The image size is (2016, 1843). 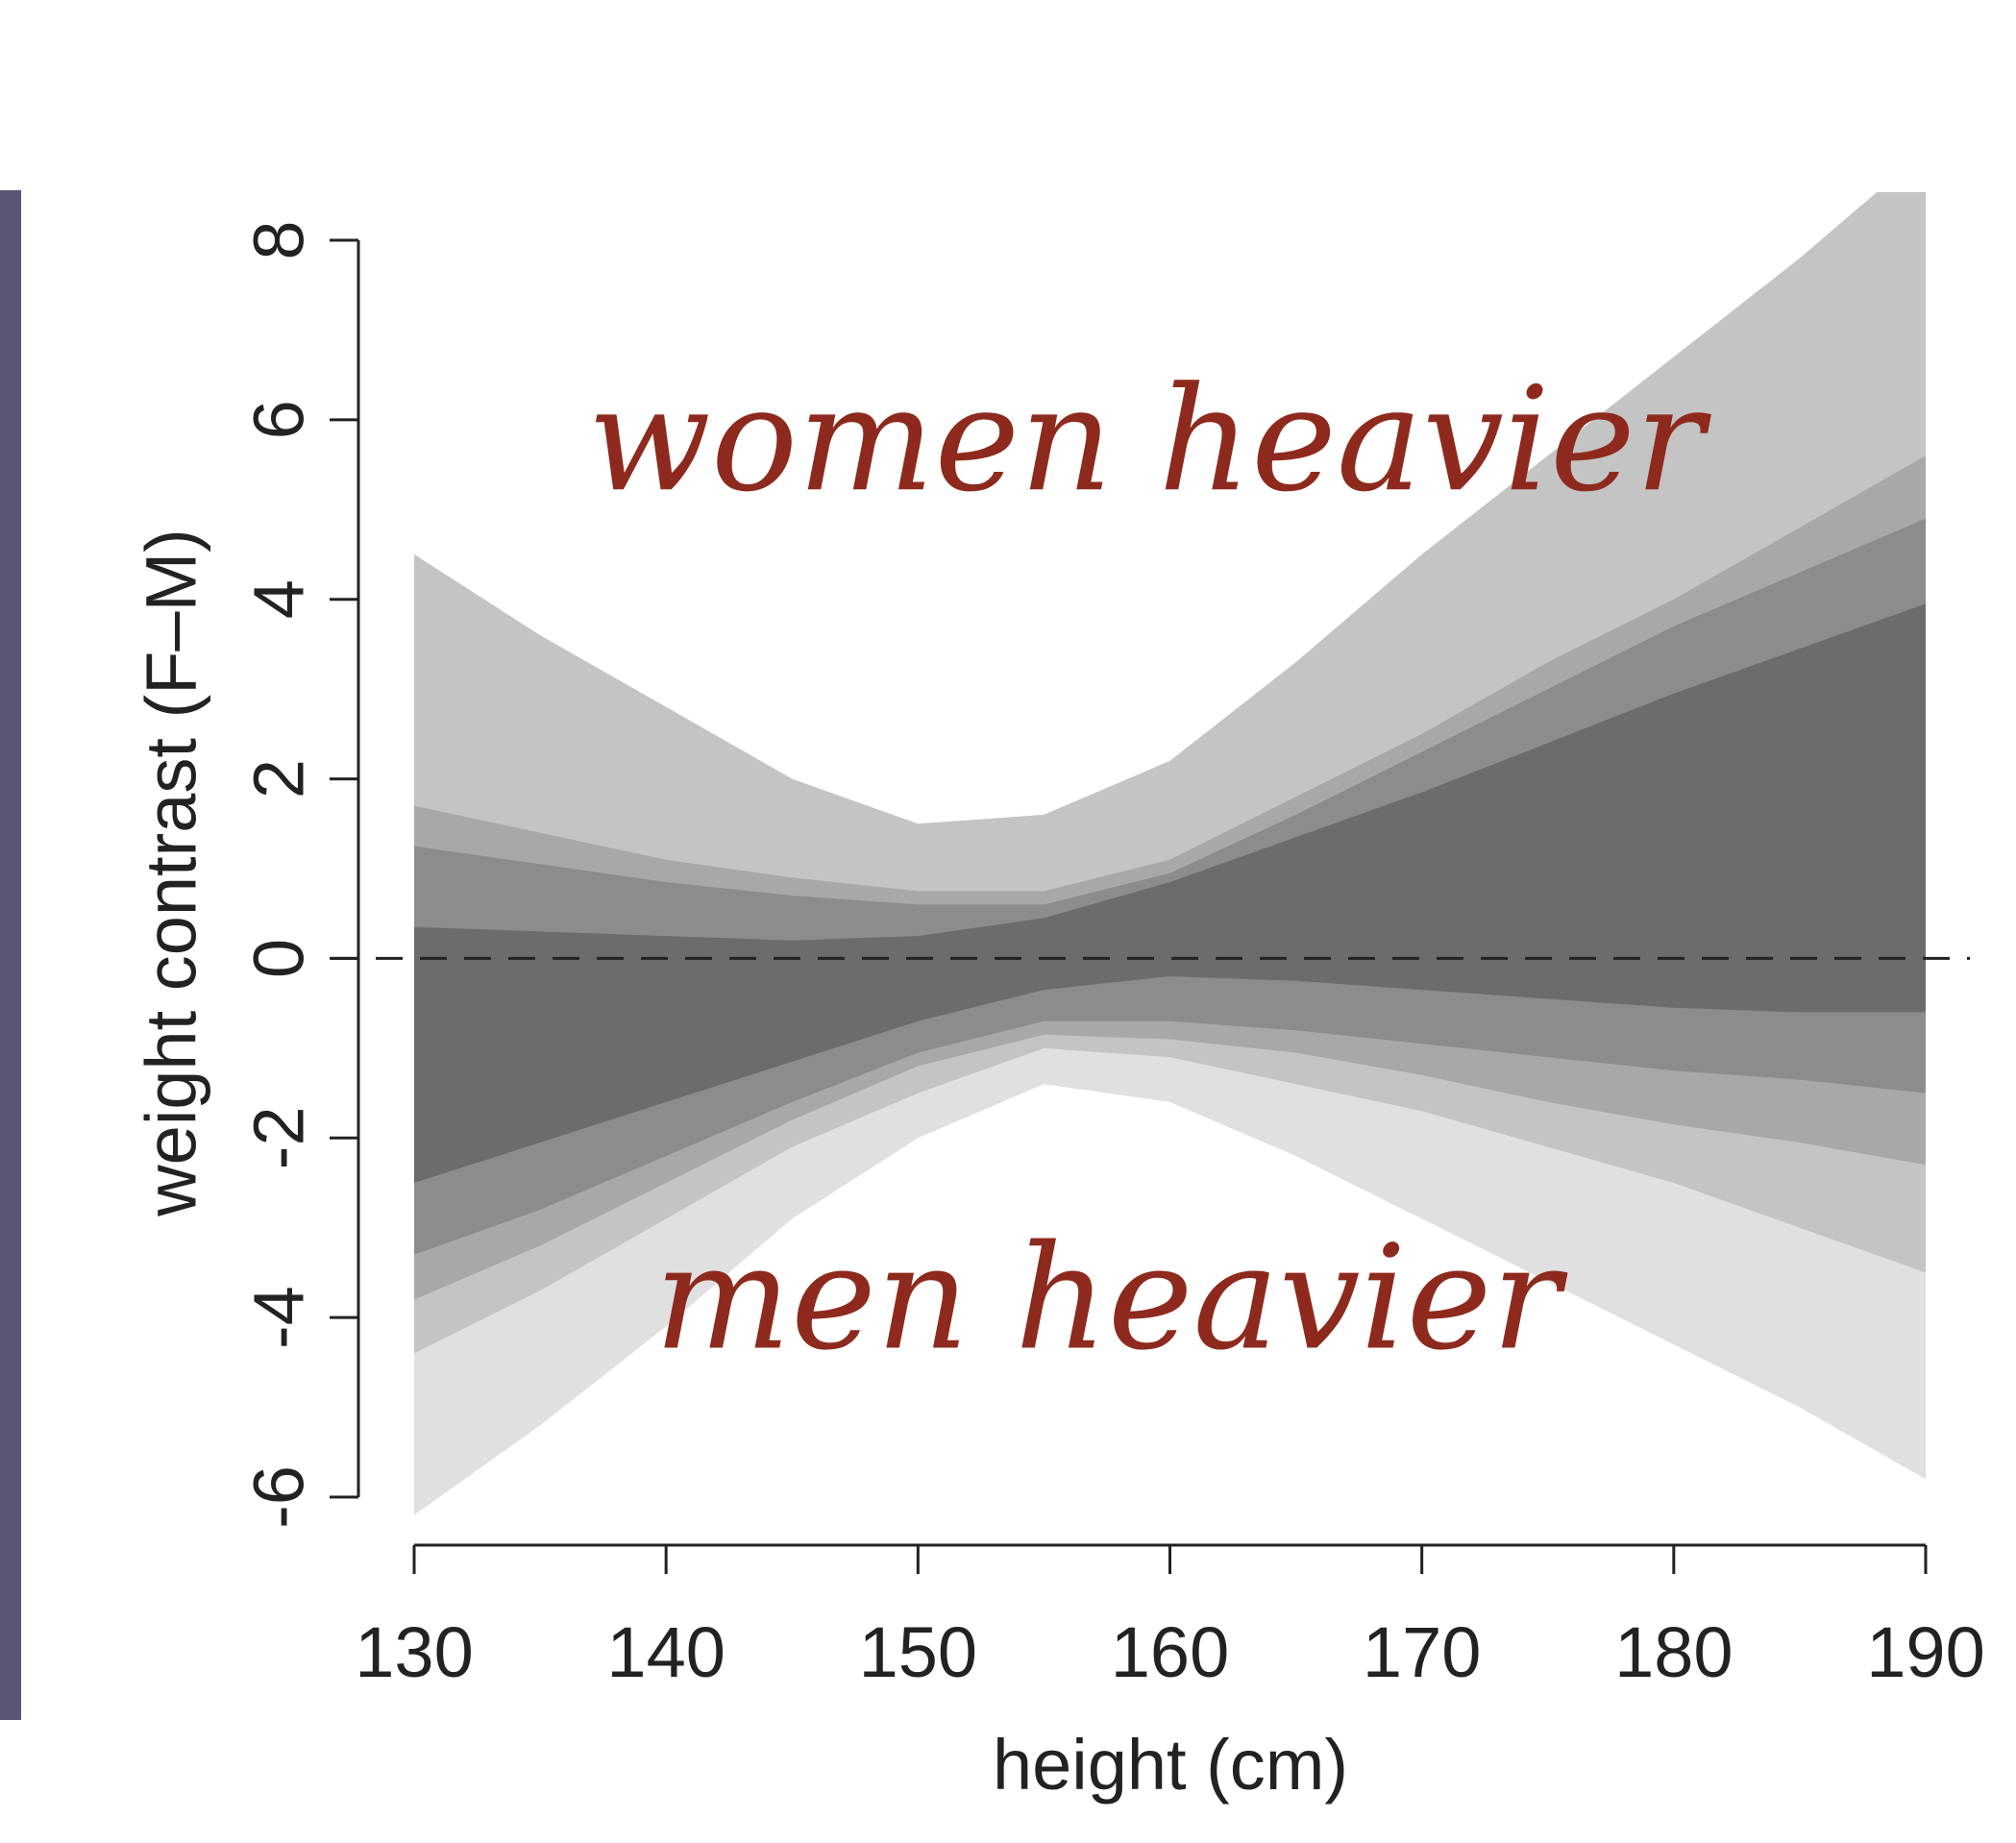 What do you see at coordinates (279, 779) in the screenshot?
I see `y-tick-label-2: 2` at bounding box center [279, 779].